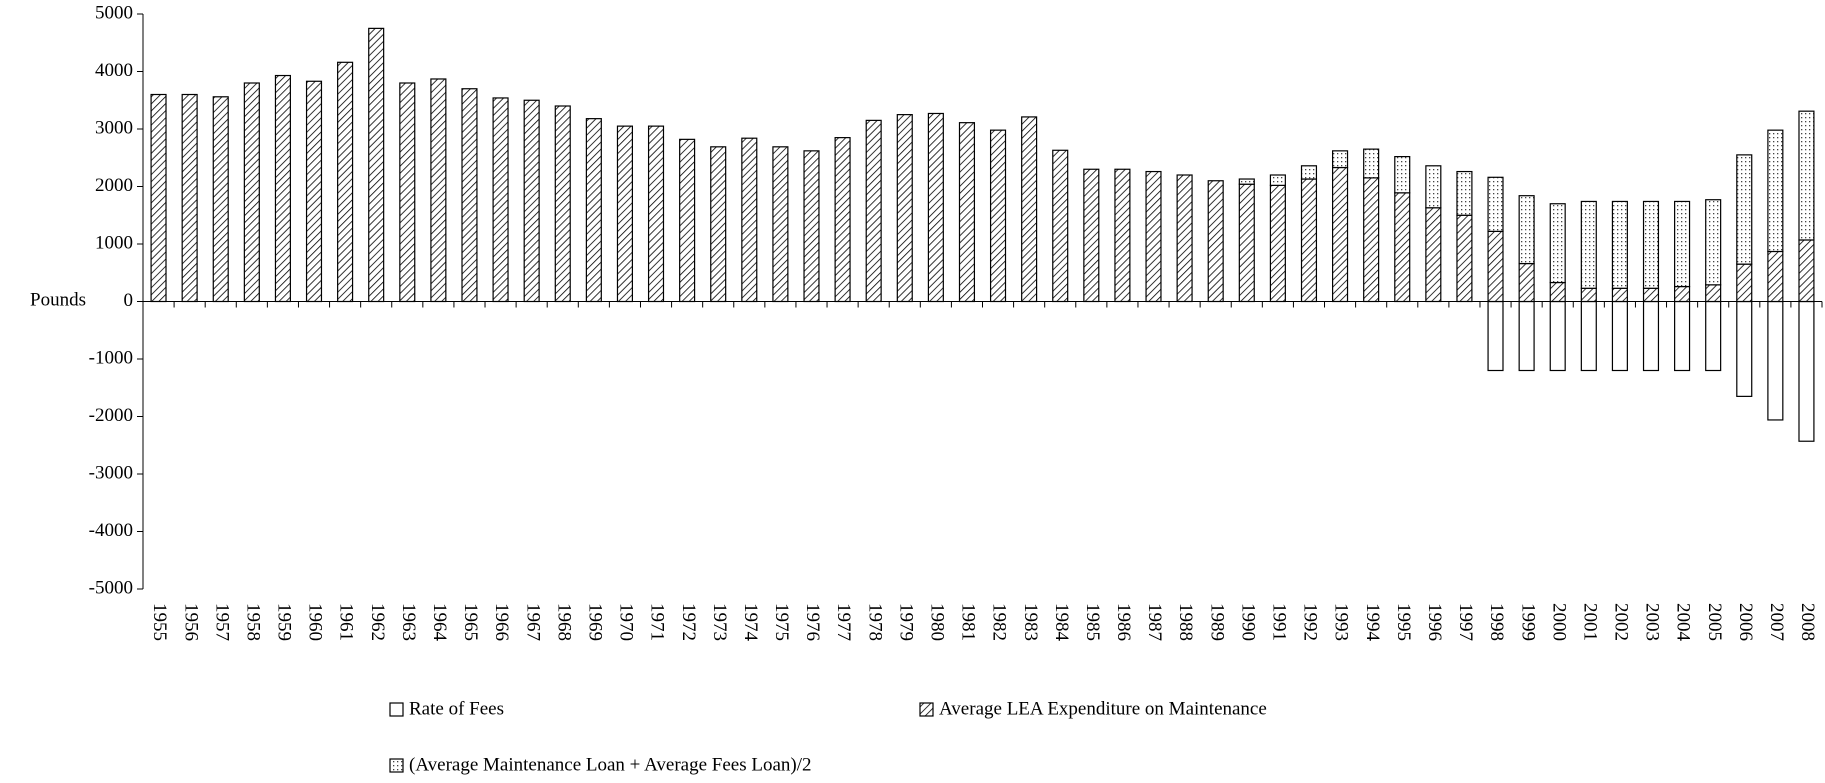 This screenshot has width=1825, height=783. I want to click on x-tick-label: 1961, so click(346, 622).